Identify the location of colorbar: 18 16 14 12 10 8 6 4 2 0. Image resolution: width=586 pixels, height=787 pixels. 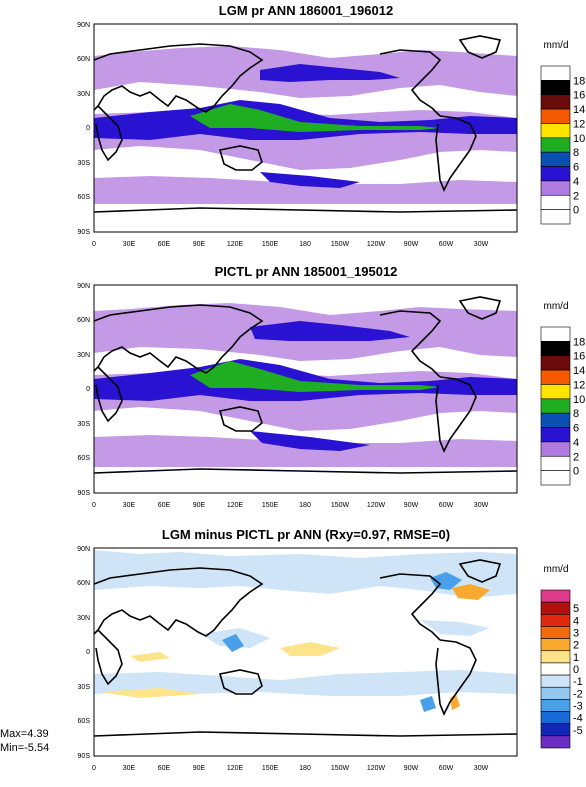
(562, 406).